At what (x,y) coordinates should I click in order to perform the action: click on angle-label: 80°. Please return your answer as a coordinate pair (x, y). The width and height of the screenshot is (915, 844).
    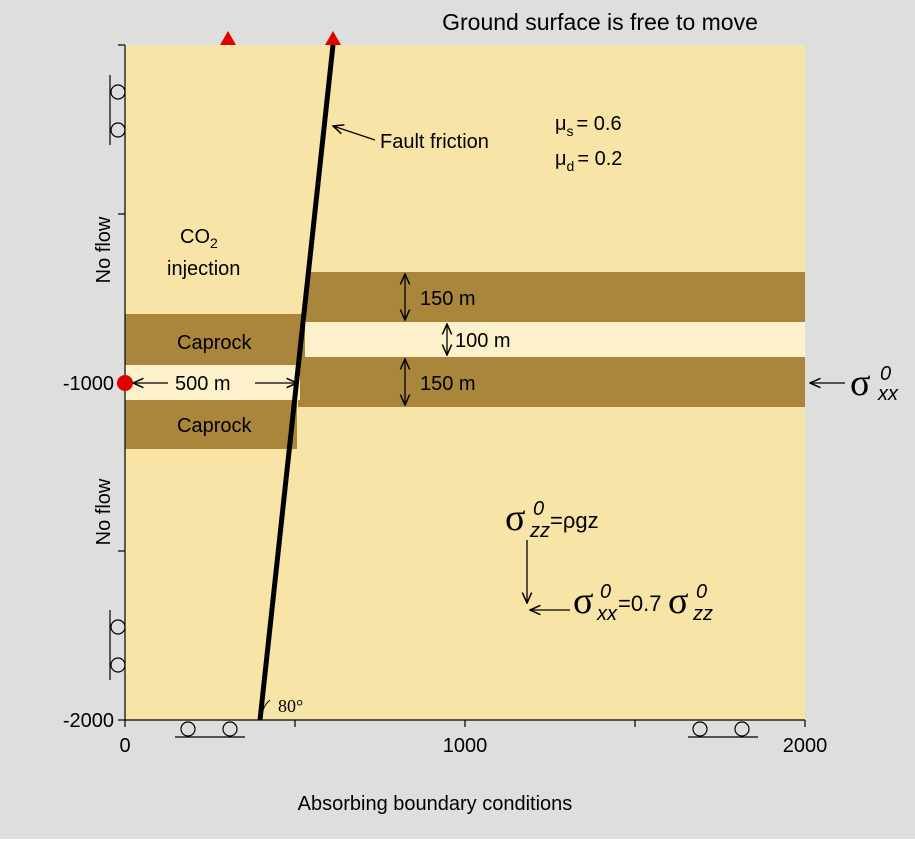
    Looking at the image, I should click on (290, 706).